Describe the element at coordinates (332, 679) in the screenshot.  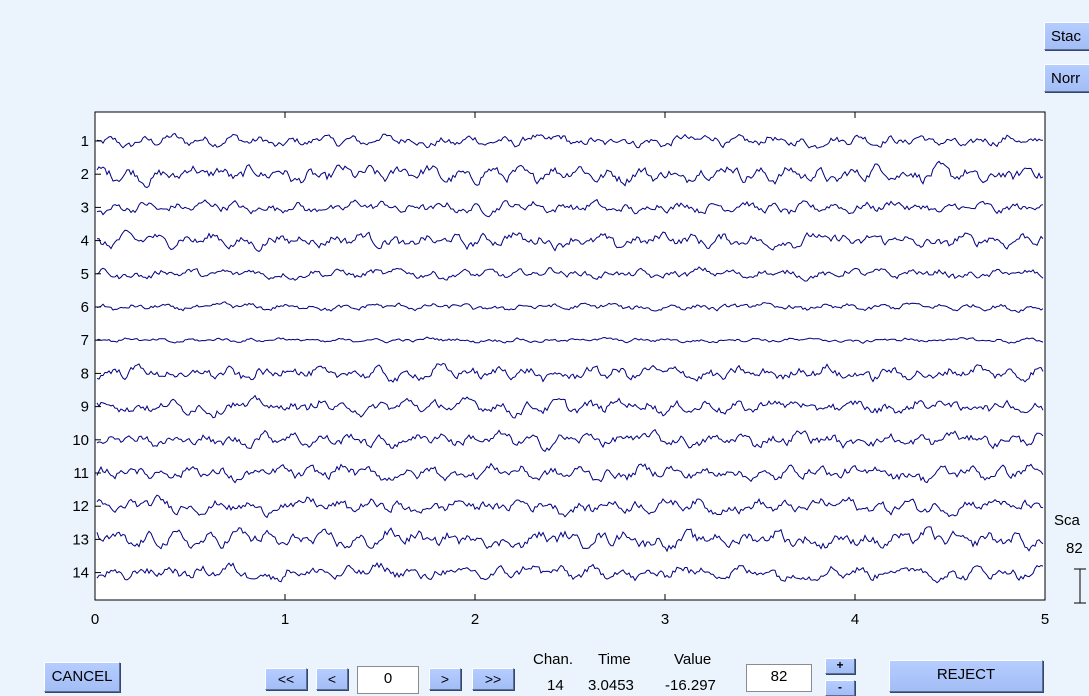
I see `previous-page-button: <` at that location.